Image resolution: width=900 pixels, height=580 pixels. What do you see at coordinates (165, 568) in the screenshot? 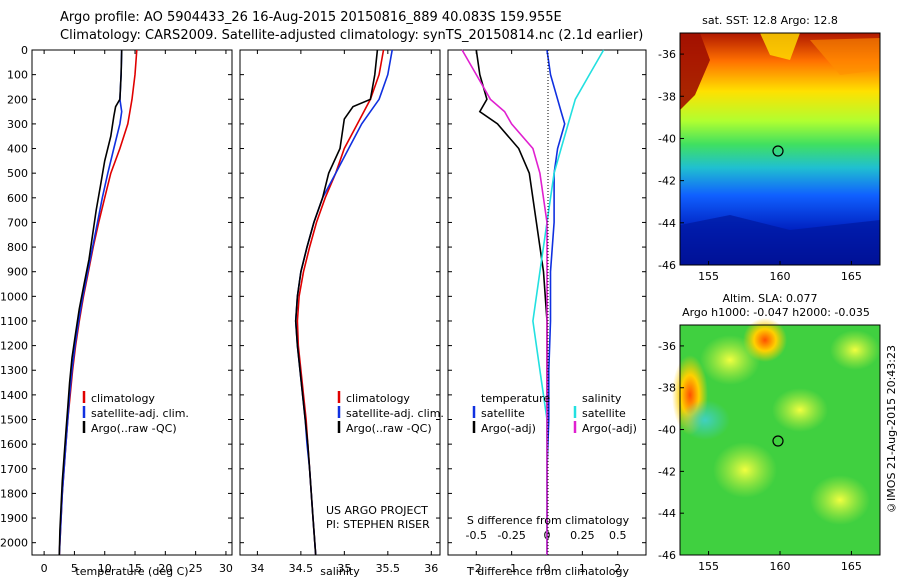
I see `x-tick-label: 20` at bounding box center [165, 568].